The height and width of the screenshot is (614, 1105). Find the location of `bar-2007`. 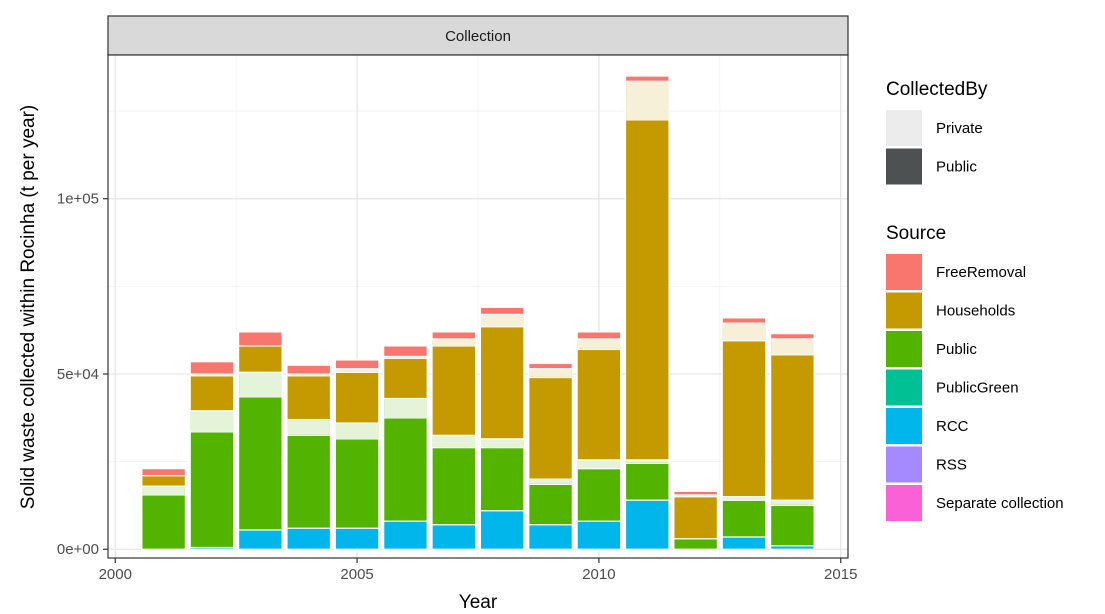

bar-2007 is located at coordinates (454, 440).